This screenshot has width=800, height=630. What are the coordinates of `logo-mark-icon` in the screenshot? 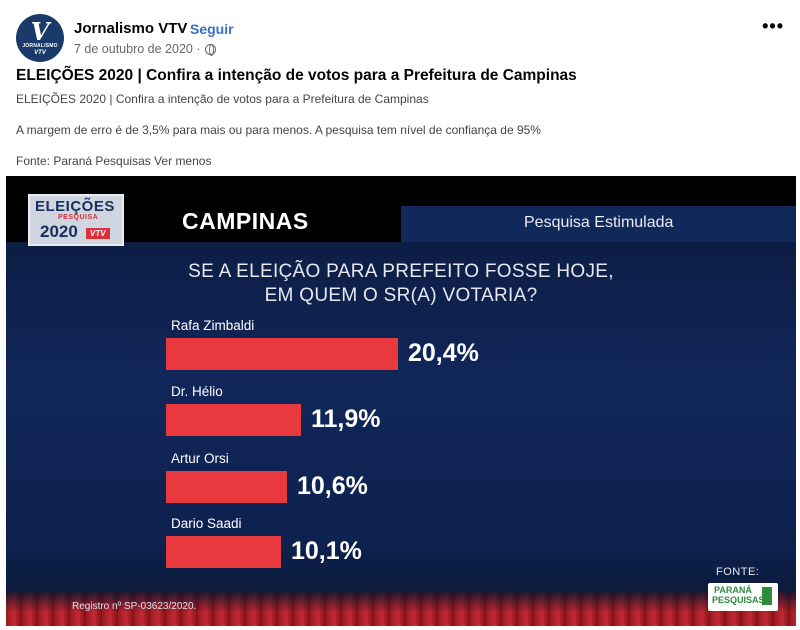 It's located at (767, 596).